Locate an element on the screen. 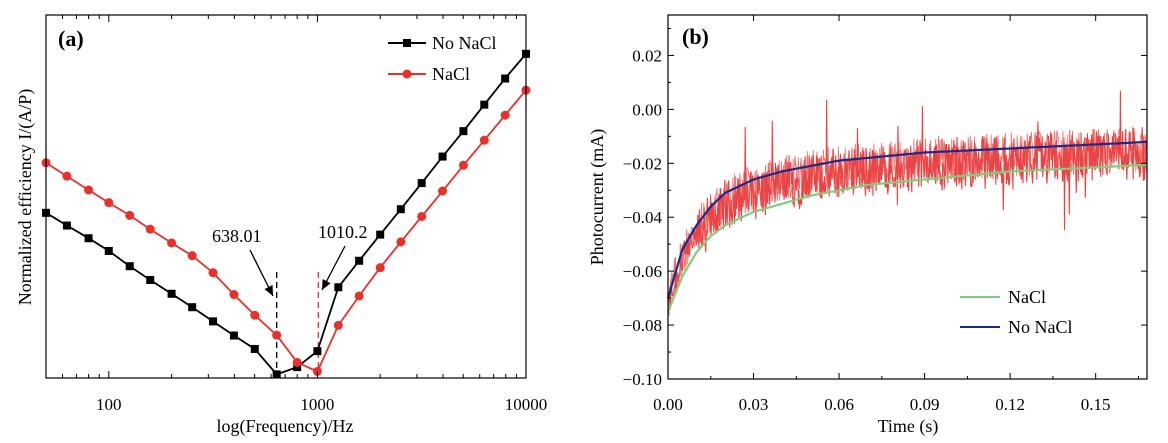 The image size is (1168, 443). annotation-638: 638.01 is located at coordinates (237, 236).